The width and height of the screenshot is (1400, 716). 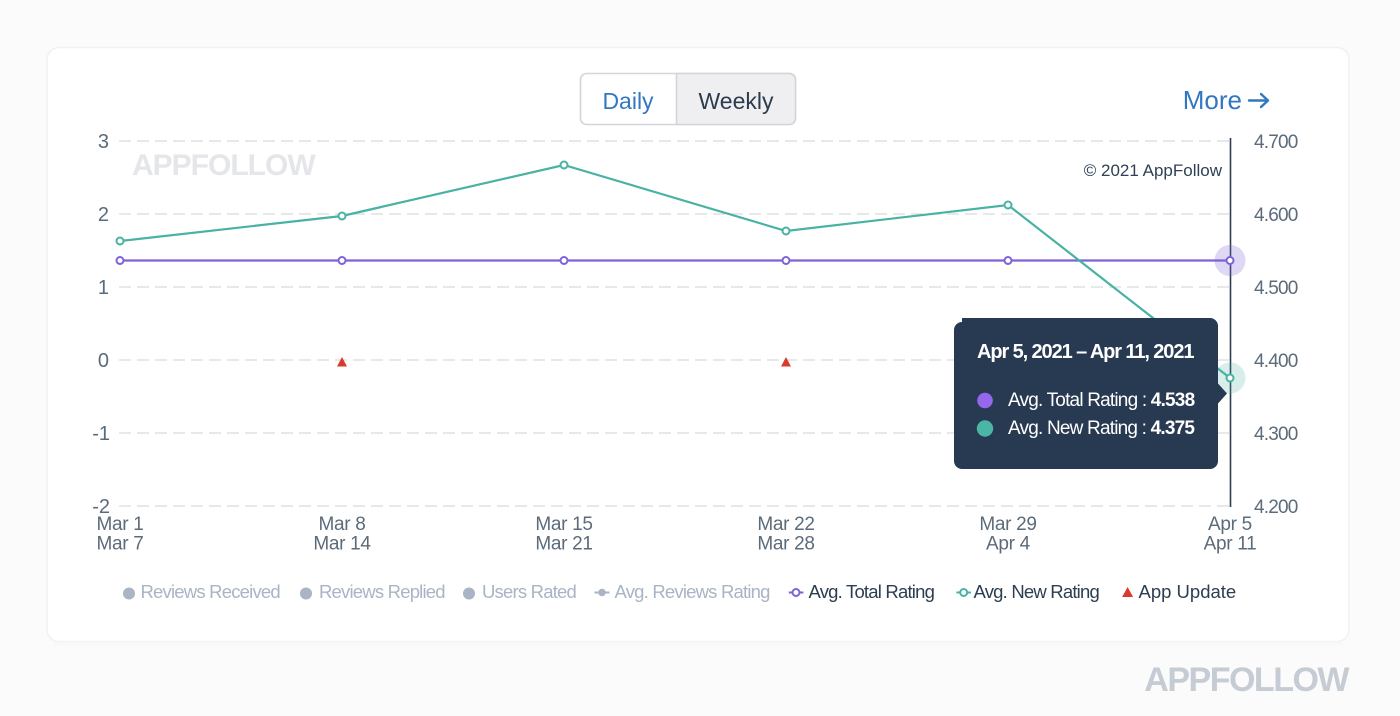 I want to click on svg-text: Apr 5, so click(x=1230, y=524).